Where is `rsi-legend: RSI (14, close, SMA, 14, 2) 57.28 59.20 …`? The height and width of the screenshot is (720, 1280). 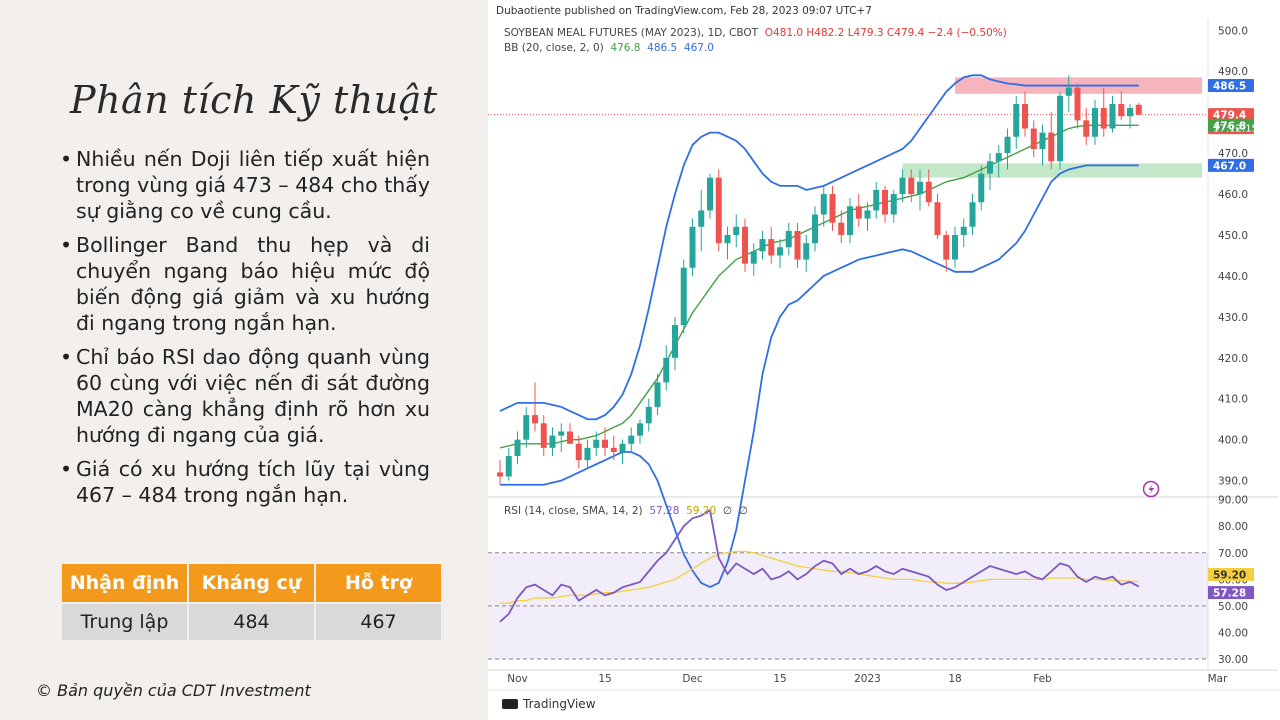
rsi-legend: RSI (14, close, SMA, 14, 2) 57.28 59.20 … is located at coordinates (626, 511).